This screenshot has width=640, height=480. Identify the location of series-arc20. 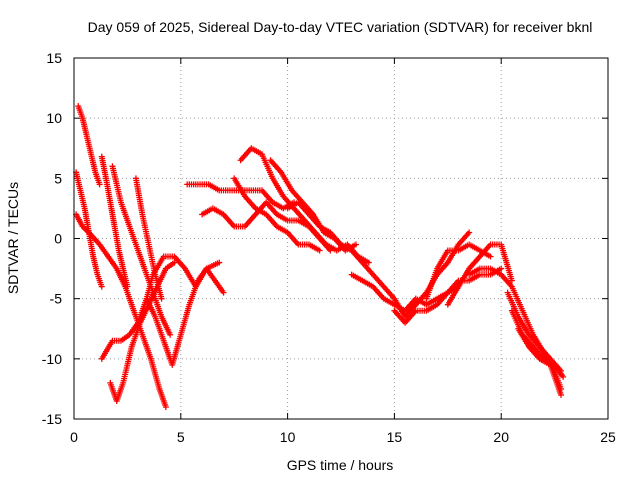
(479, 274).